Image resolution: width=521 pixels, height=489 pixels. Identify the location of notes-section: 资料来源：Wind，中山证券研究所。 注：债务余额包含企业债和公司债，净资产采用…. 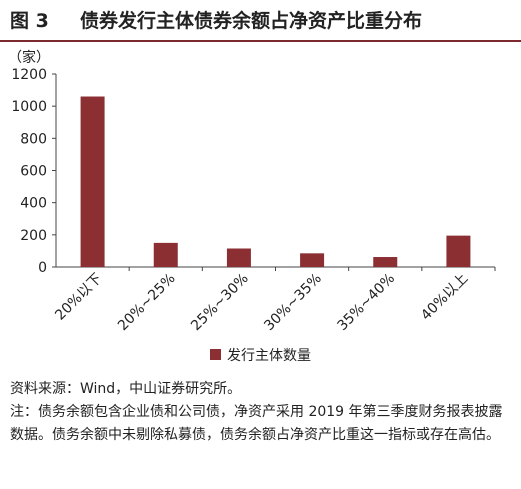
(262, 412).